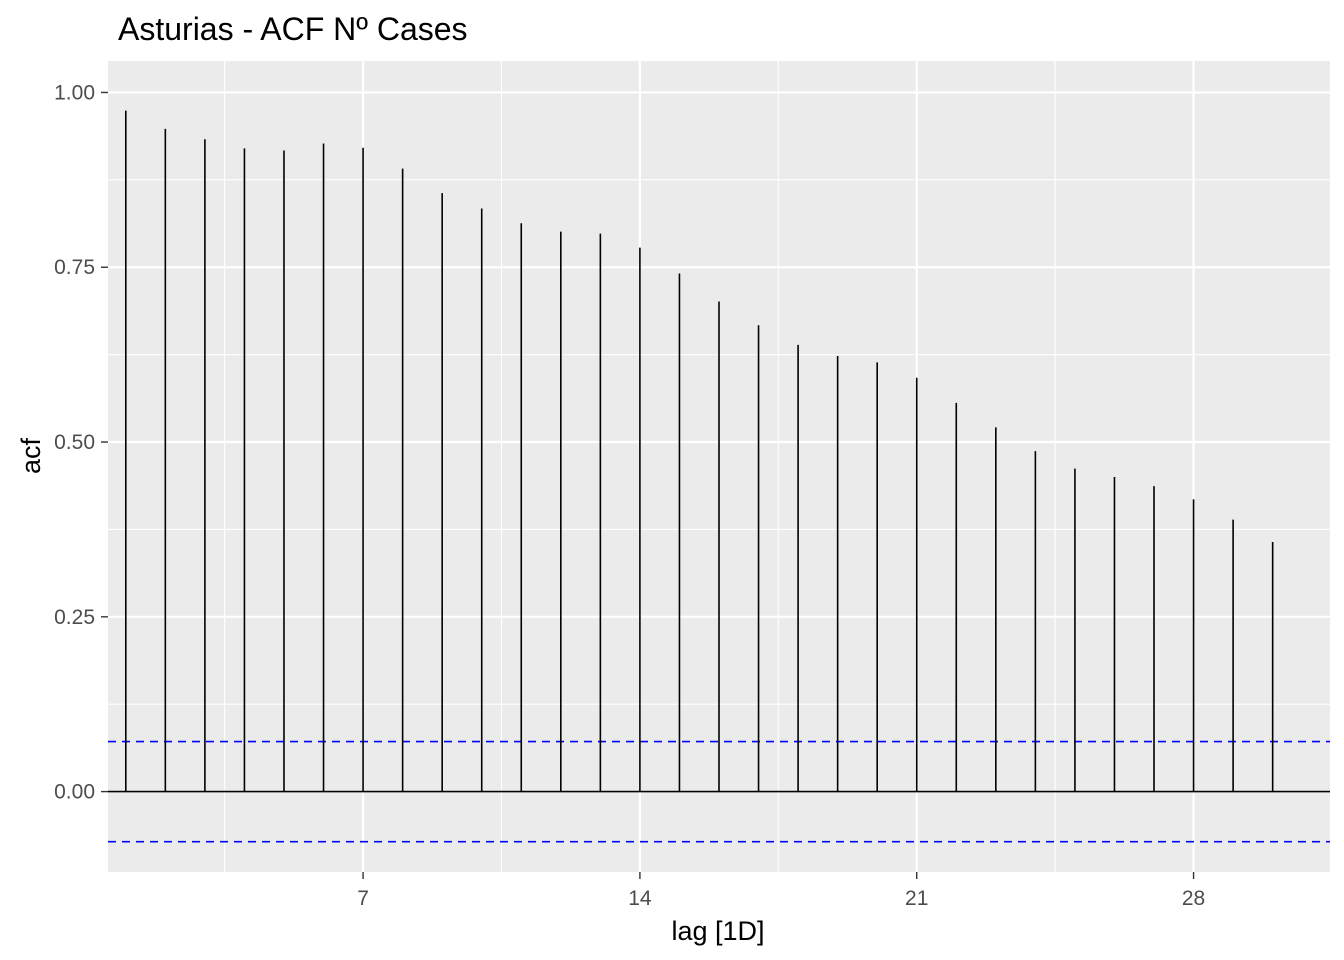 Image resolution: width=1344 pixels, height=960 pixels. Describe the element at coordinates (1193, 898) in the screenshot. I see `x-tick-label-3: 28` at that location.